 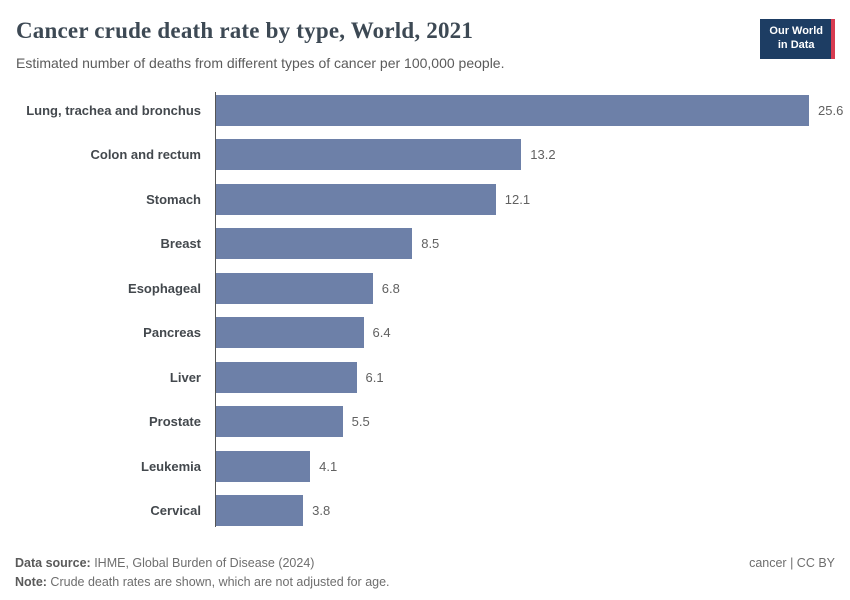 I want to click on chart-row: Leukemia 4.1, so click(x=425, y=466).